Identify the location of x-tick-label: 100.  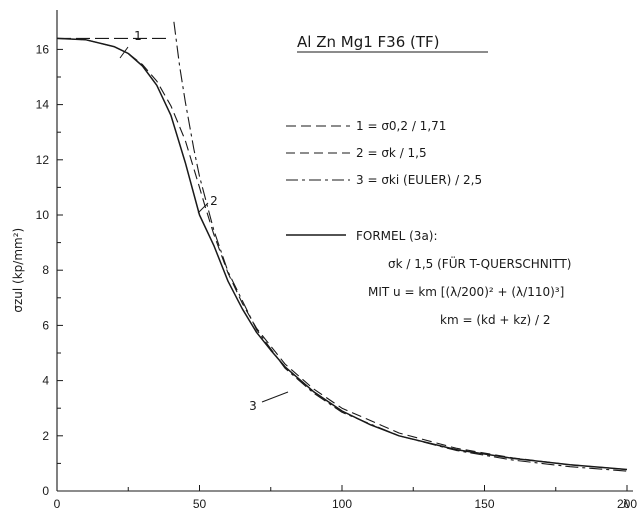
(342, 504).